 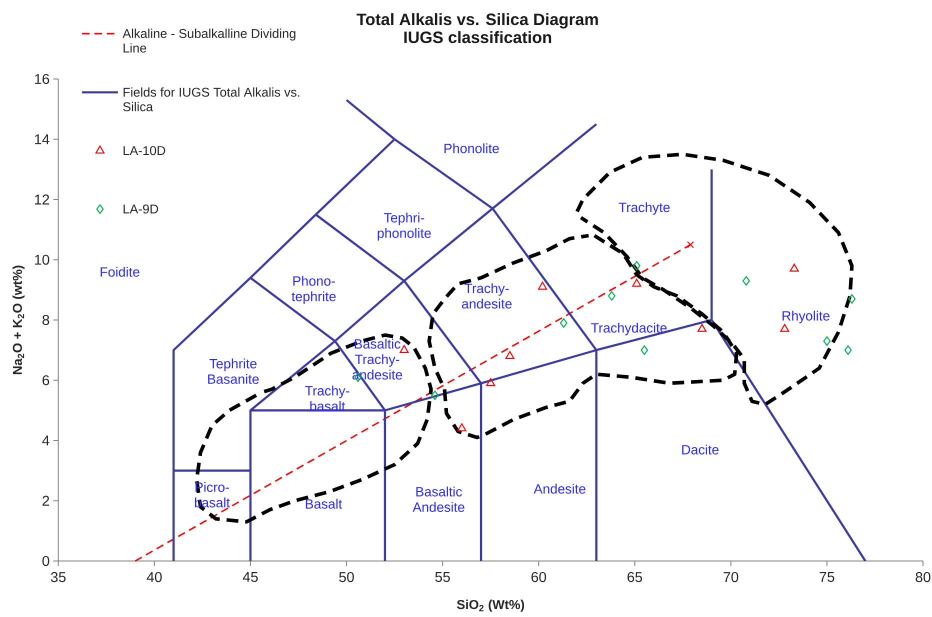 What do you see at coordinates (46, 320) in the screenshot?
I see `y-tick-label: 8` at bounding box center [46, 320].